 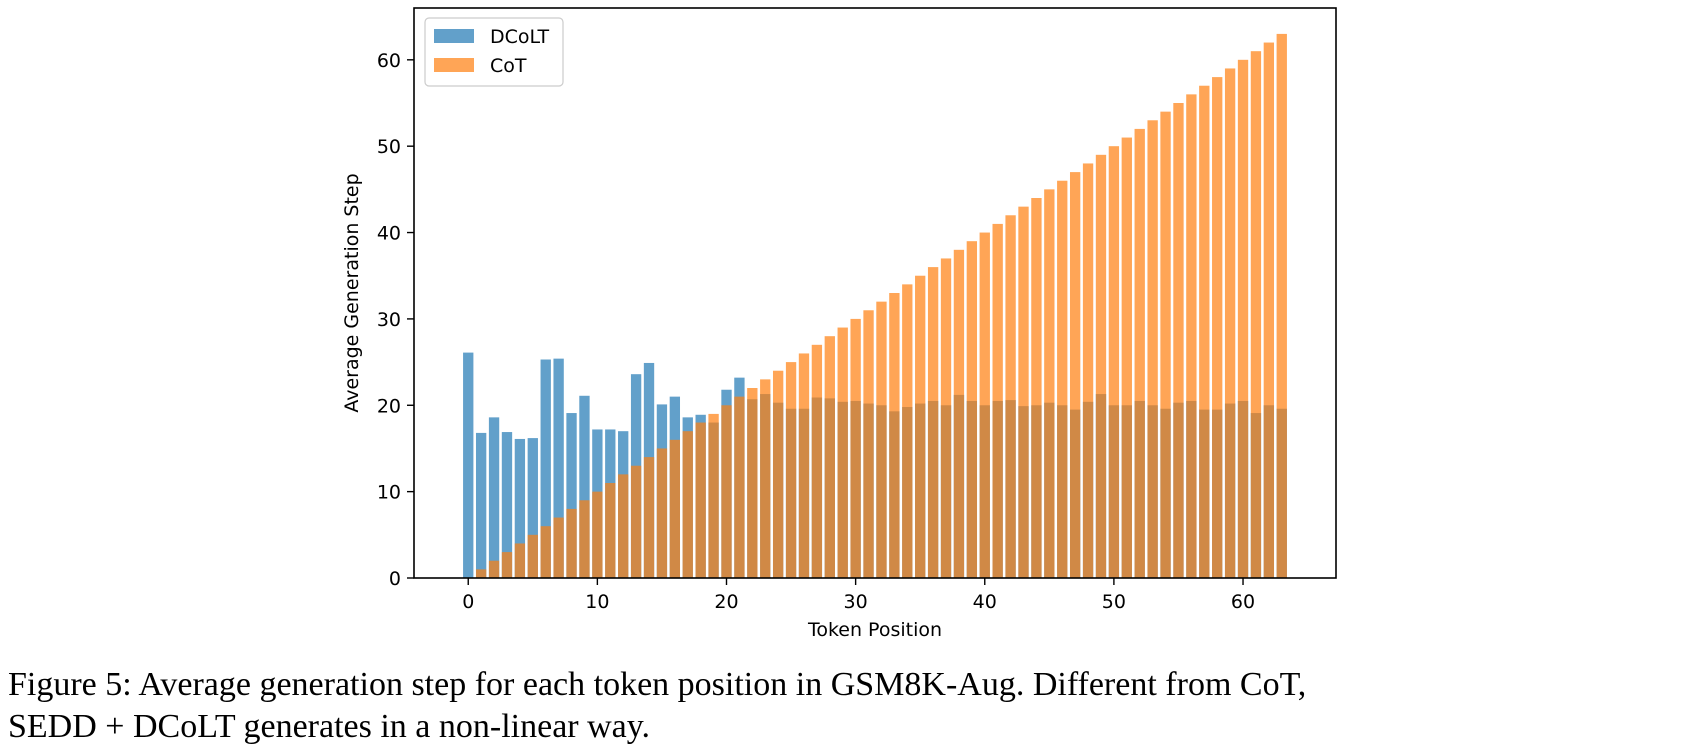 What do you see at coordinates (389, 147) in the screenshot?
I see `y-tick-label: 50` at bounding box center [389, 147].